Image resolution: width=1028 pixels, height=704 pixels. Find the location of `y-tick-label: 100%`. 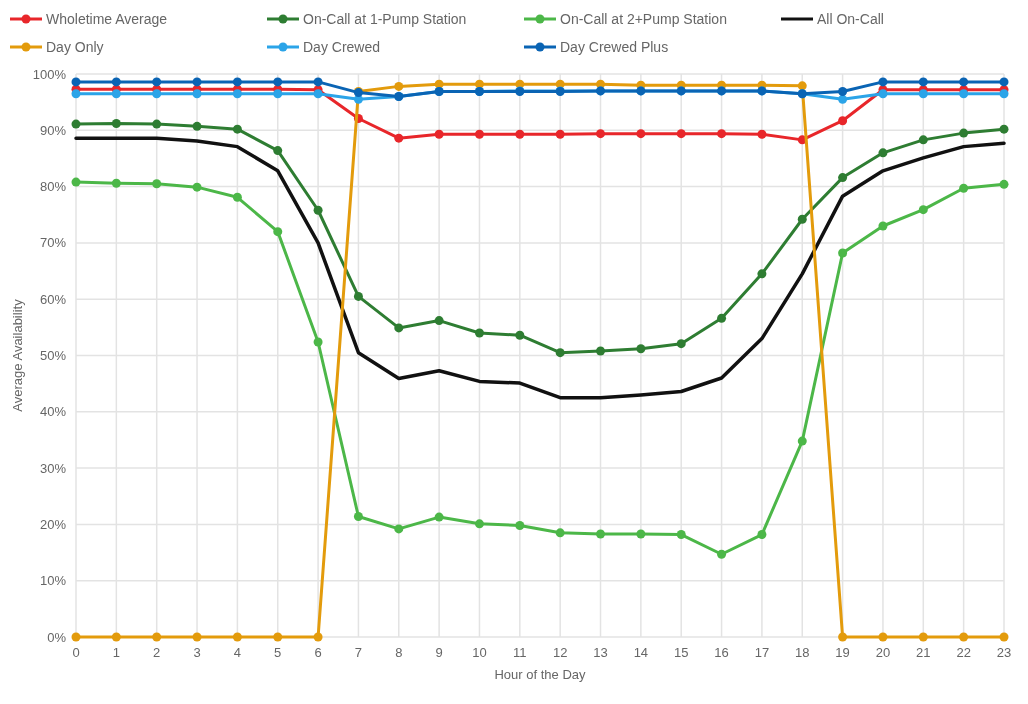

y-tick-label: 100% is located at coordinates (49, 74).